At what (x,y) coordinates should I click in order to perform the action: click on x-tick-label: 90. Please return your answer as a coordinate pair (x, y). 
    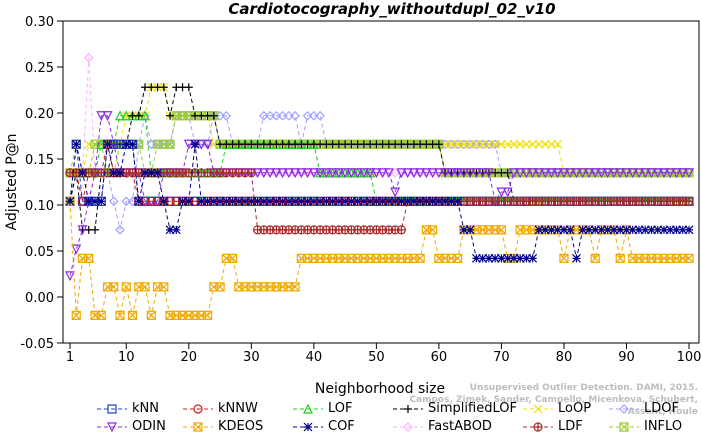
    Looking at the image, I should click on (626, 357).